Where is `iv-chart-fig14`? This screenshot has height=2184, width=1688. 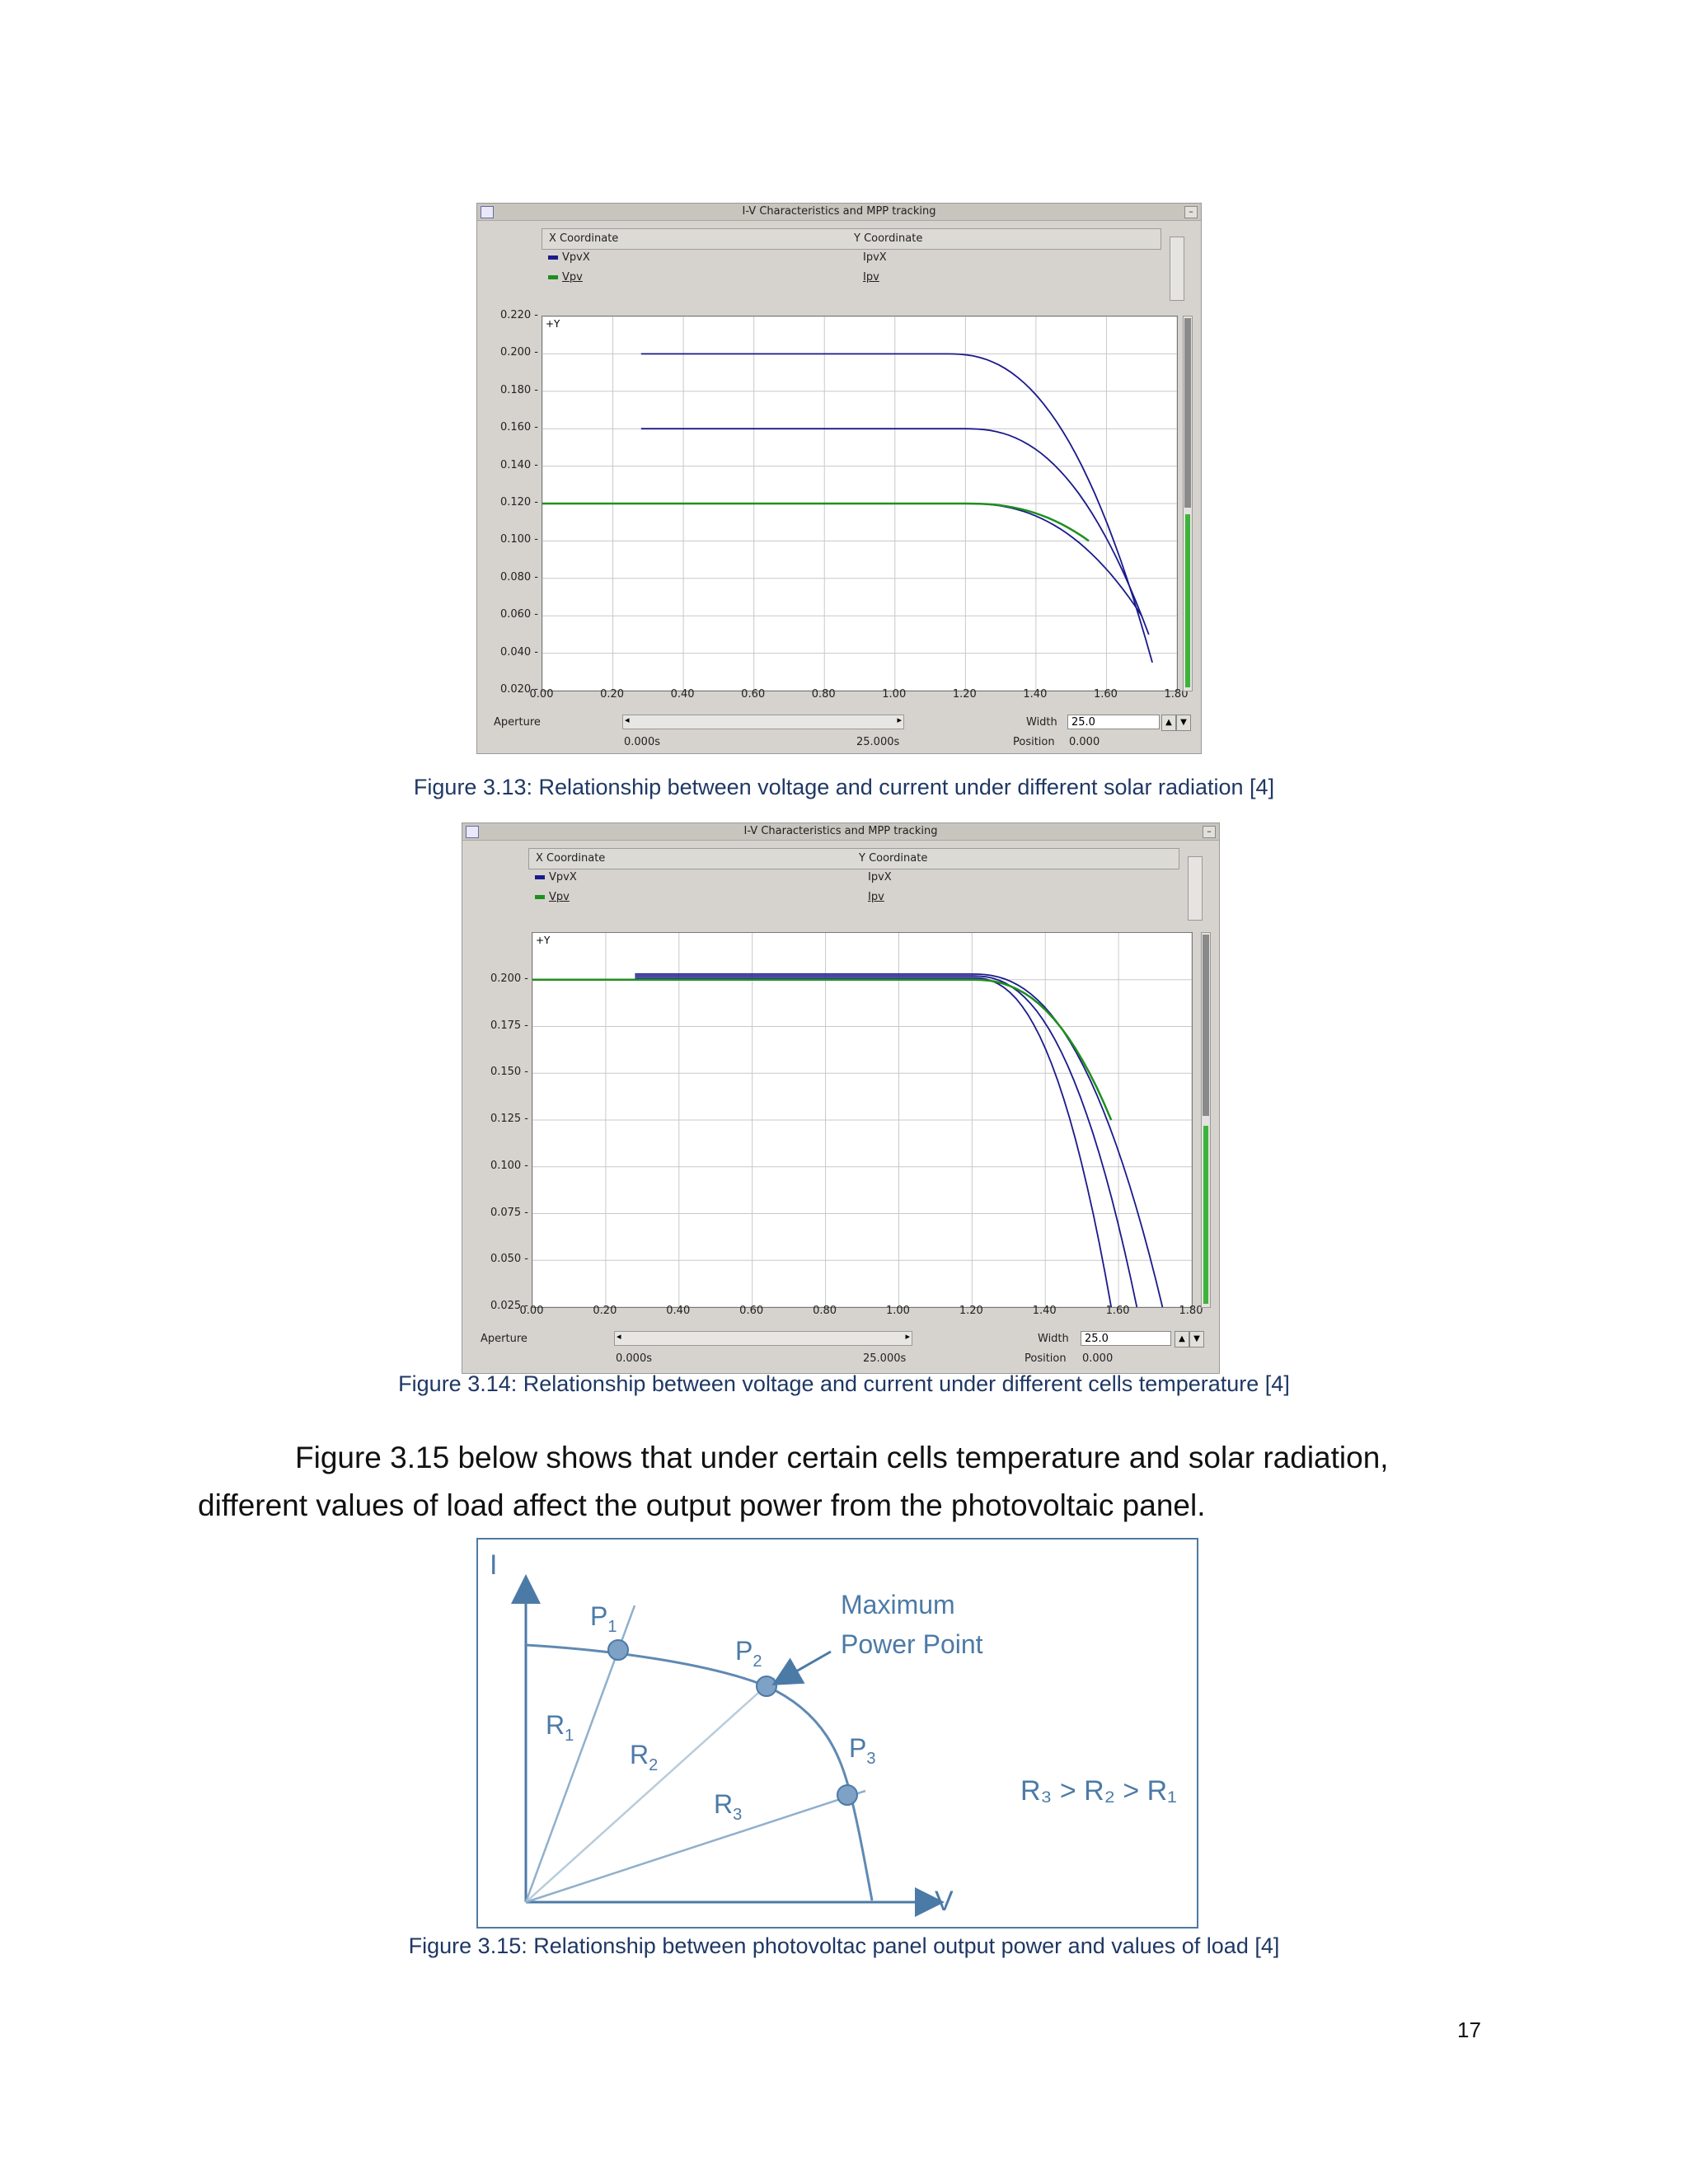
iv-chart-fig14 is located at coordinates (862, 1120).